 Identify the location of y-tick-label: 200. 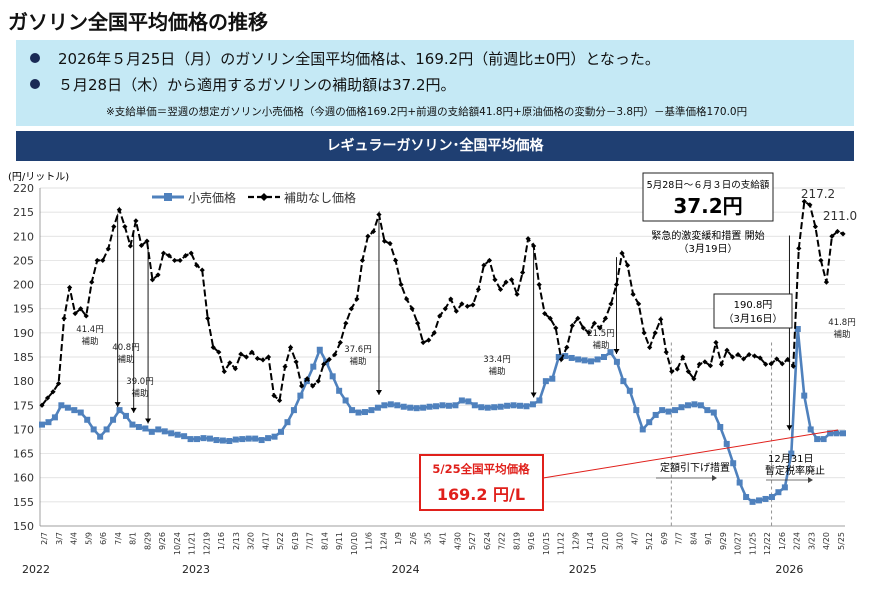
(23, 285).